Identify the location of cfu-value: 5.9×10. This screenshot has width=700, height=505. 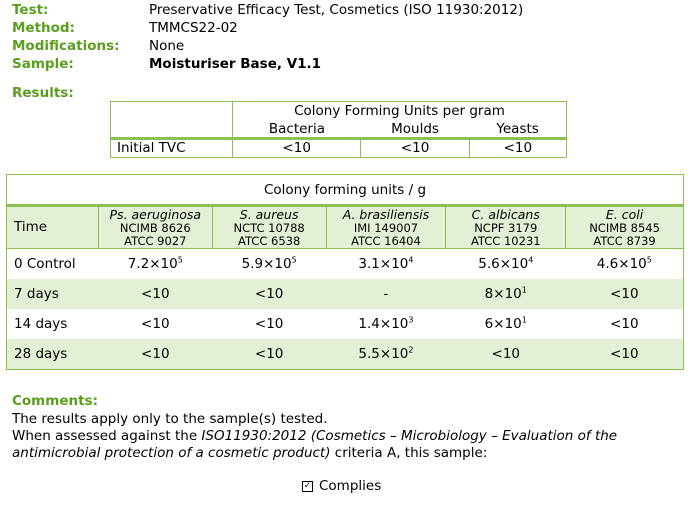
(266, 264).